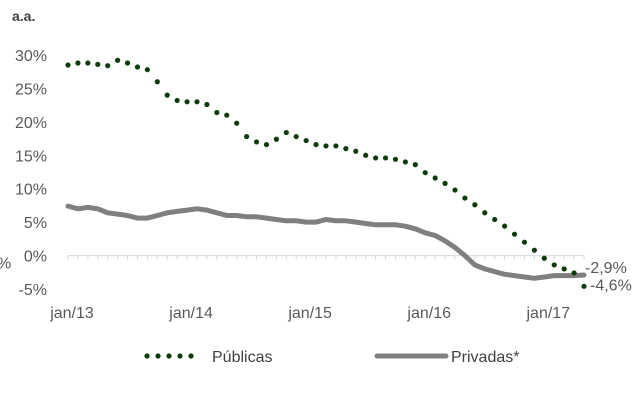 The image size is (643, 395). What do you see at coordinates (24, 16) in the screenshot?
I see `y-axis-unit-label: a.a.` at bounding box center [24, 16].